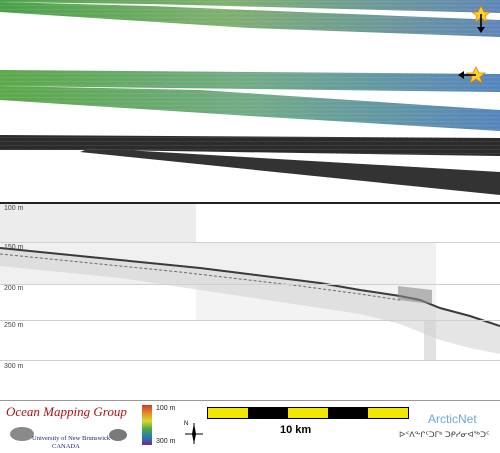  I want to click on depth-label: 250 m, so click(14, 325).